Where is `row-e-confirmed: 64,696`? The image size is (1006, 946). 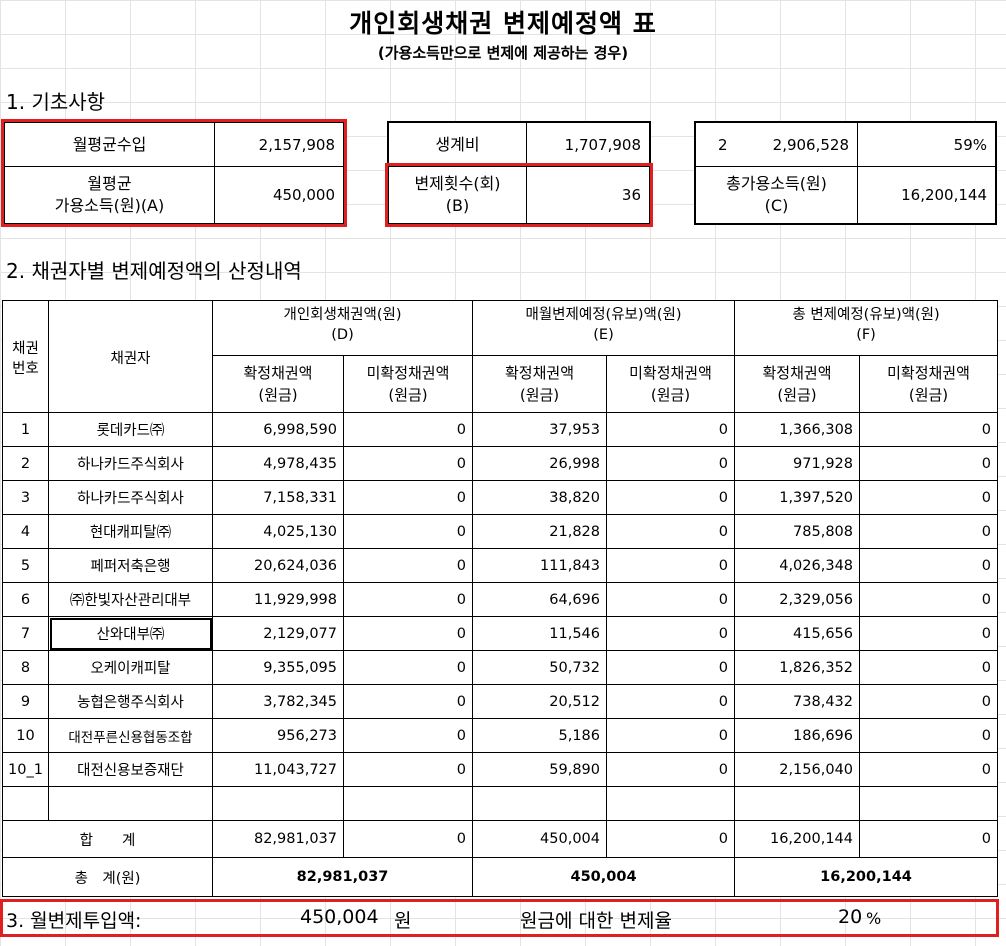 row-e-confirmed: 64,696 is located at coordinates (540, 599).